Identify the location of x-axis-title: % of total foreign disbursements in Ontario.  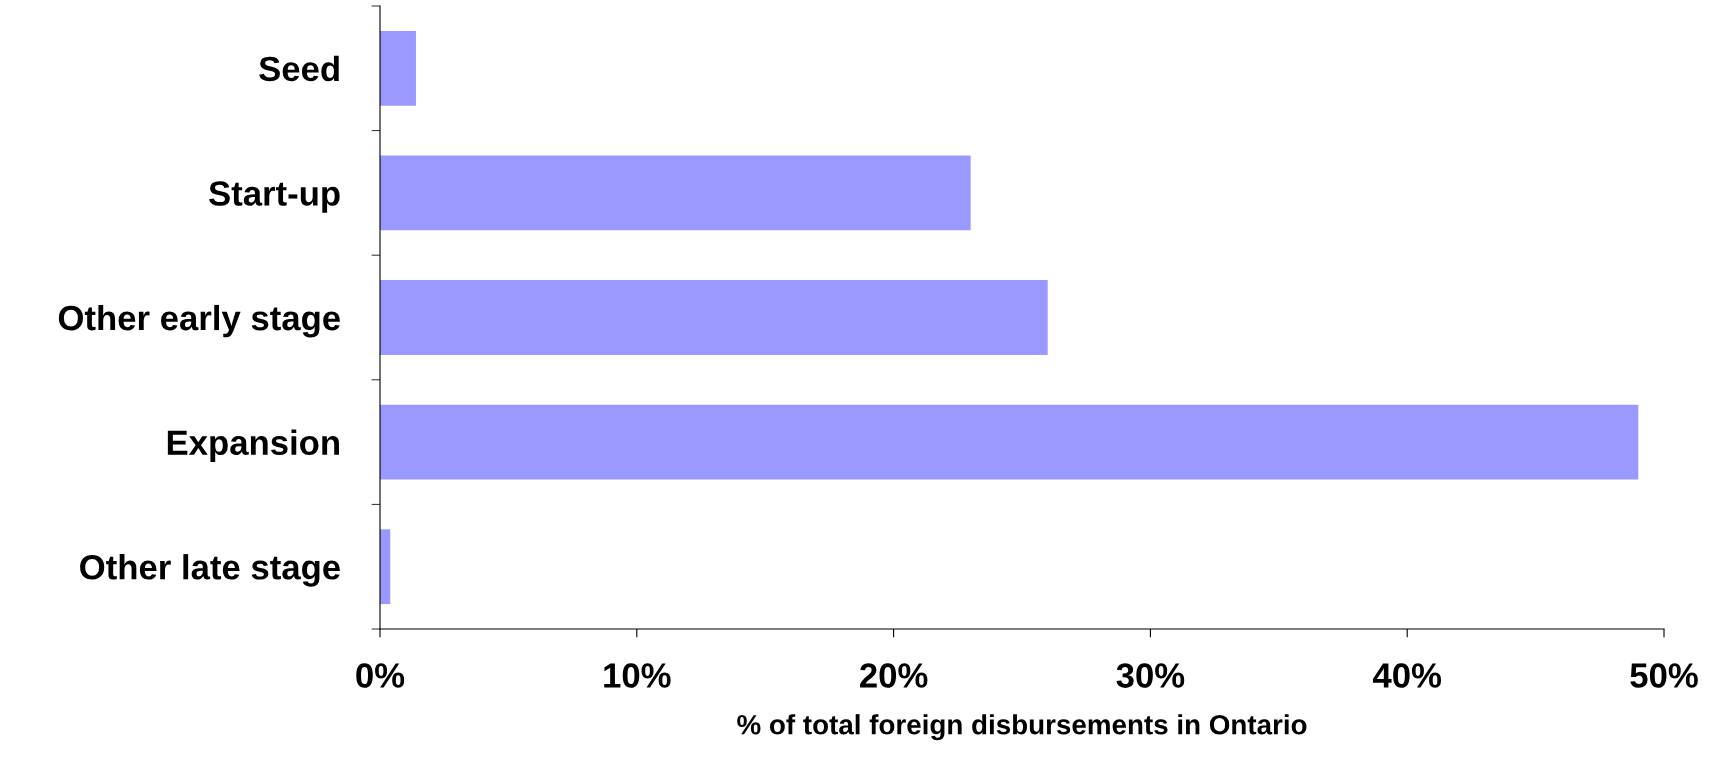
(1022, 727).